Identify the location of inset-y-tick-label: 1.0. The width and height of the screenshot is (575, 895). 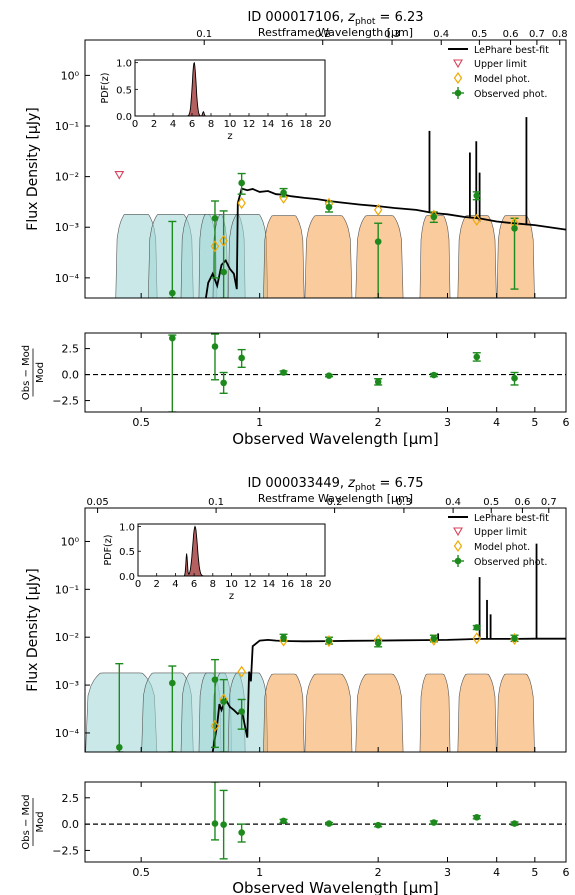
(127, 527).